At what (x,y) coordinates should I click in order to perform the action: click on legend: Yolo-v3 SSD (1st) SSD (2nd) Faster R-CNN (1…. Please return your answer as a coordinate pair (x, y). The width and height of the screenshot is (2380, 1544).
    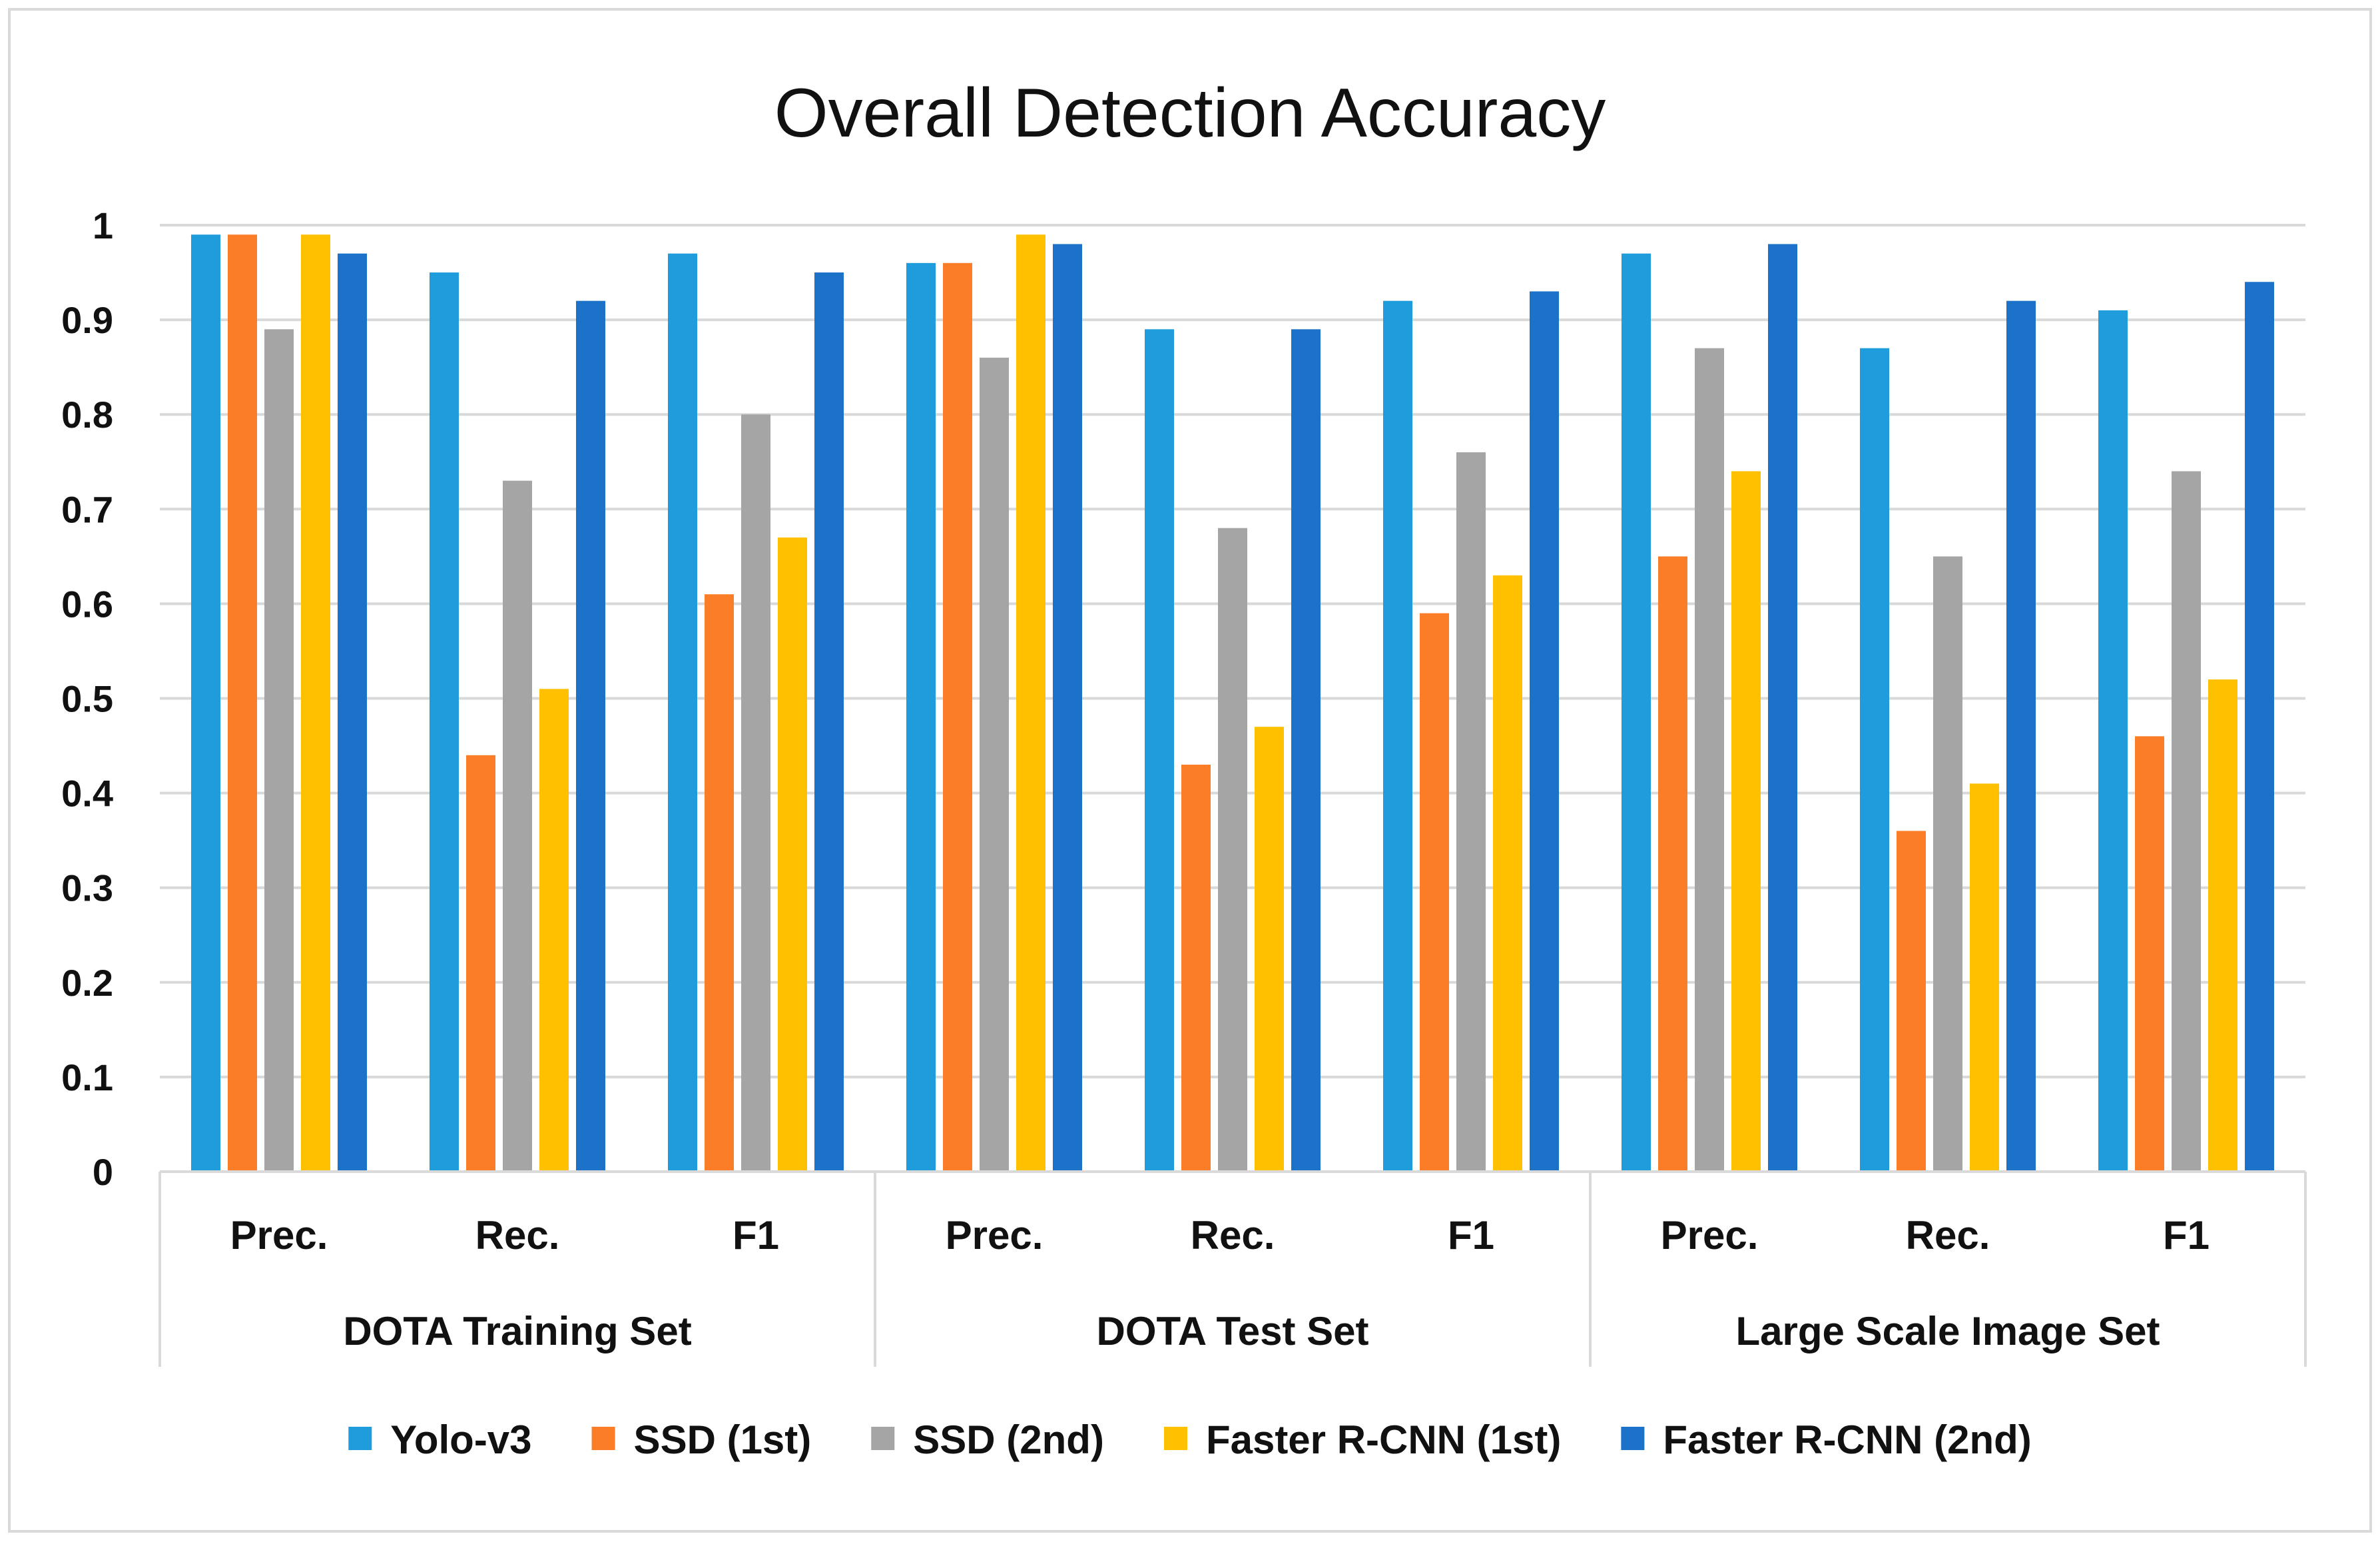
    Looking at the image, I should click on (1190, 1439).